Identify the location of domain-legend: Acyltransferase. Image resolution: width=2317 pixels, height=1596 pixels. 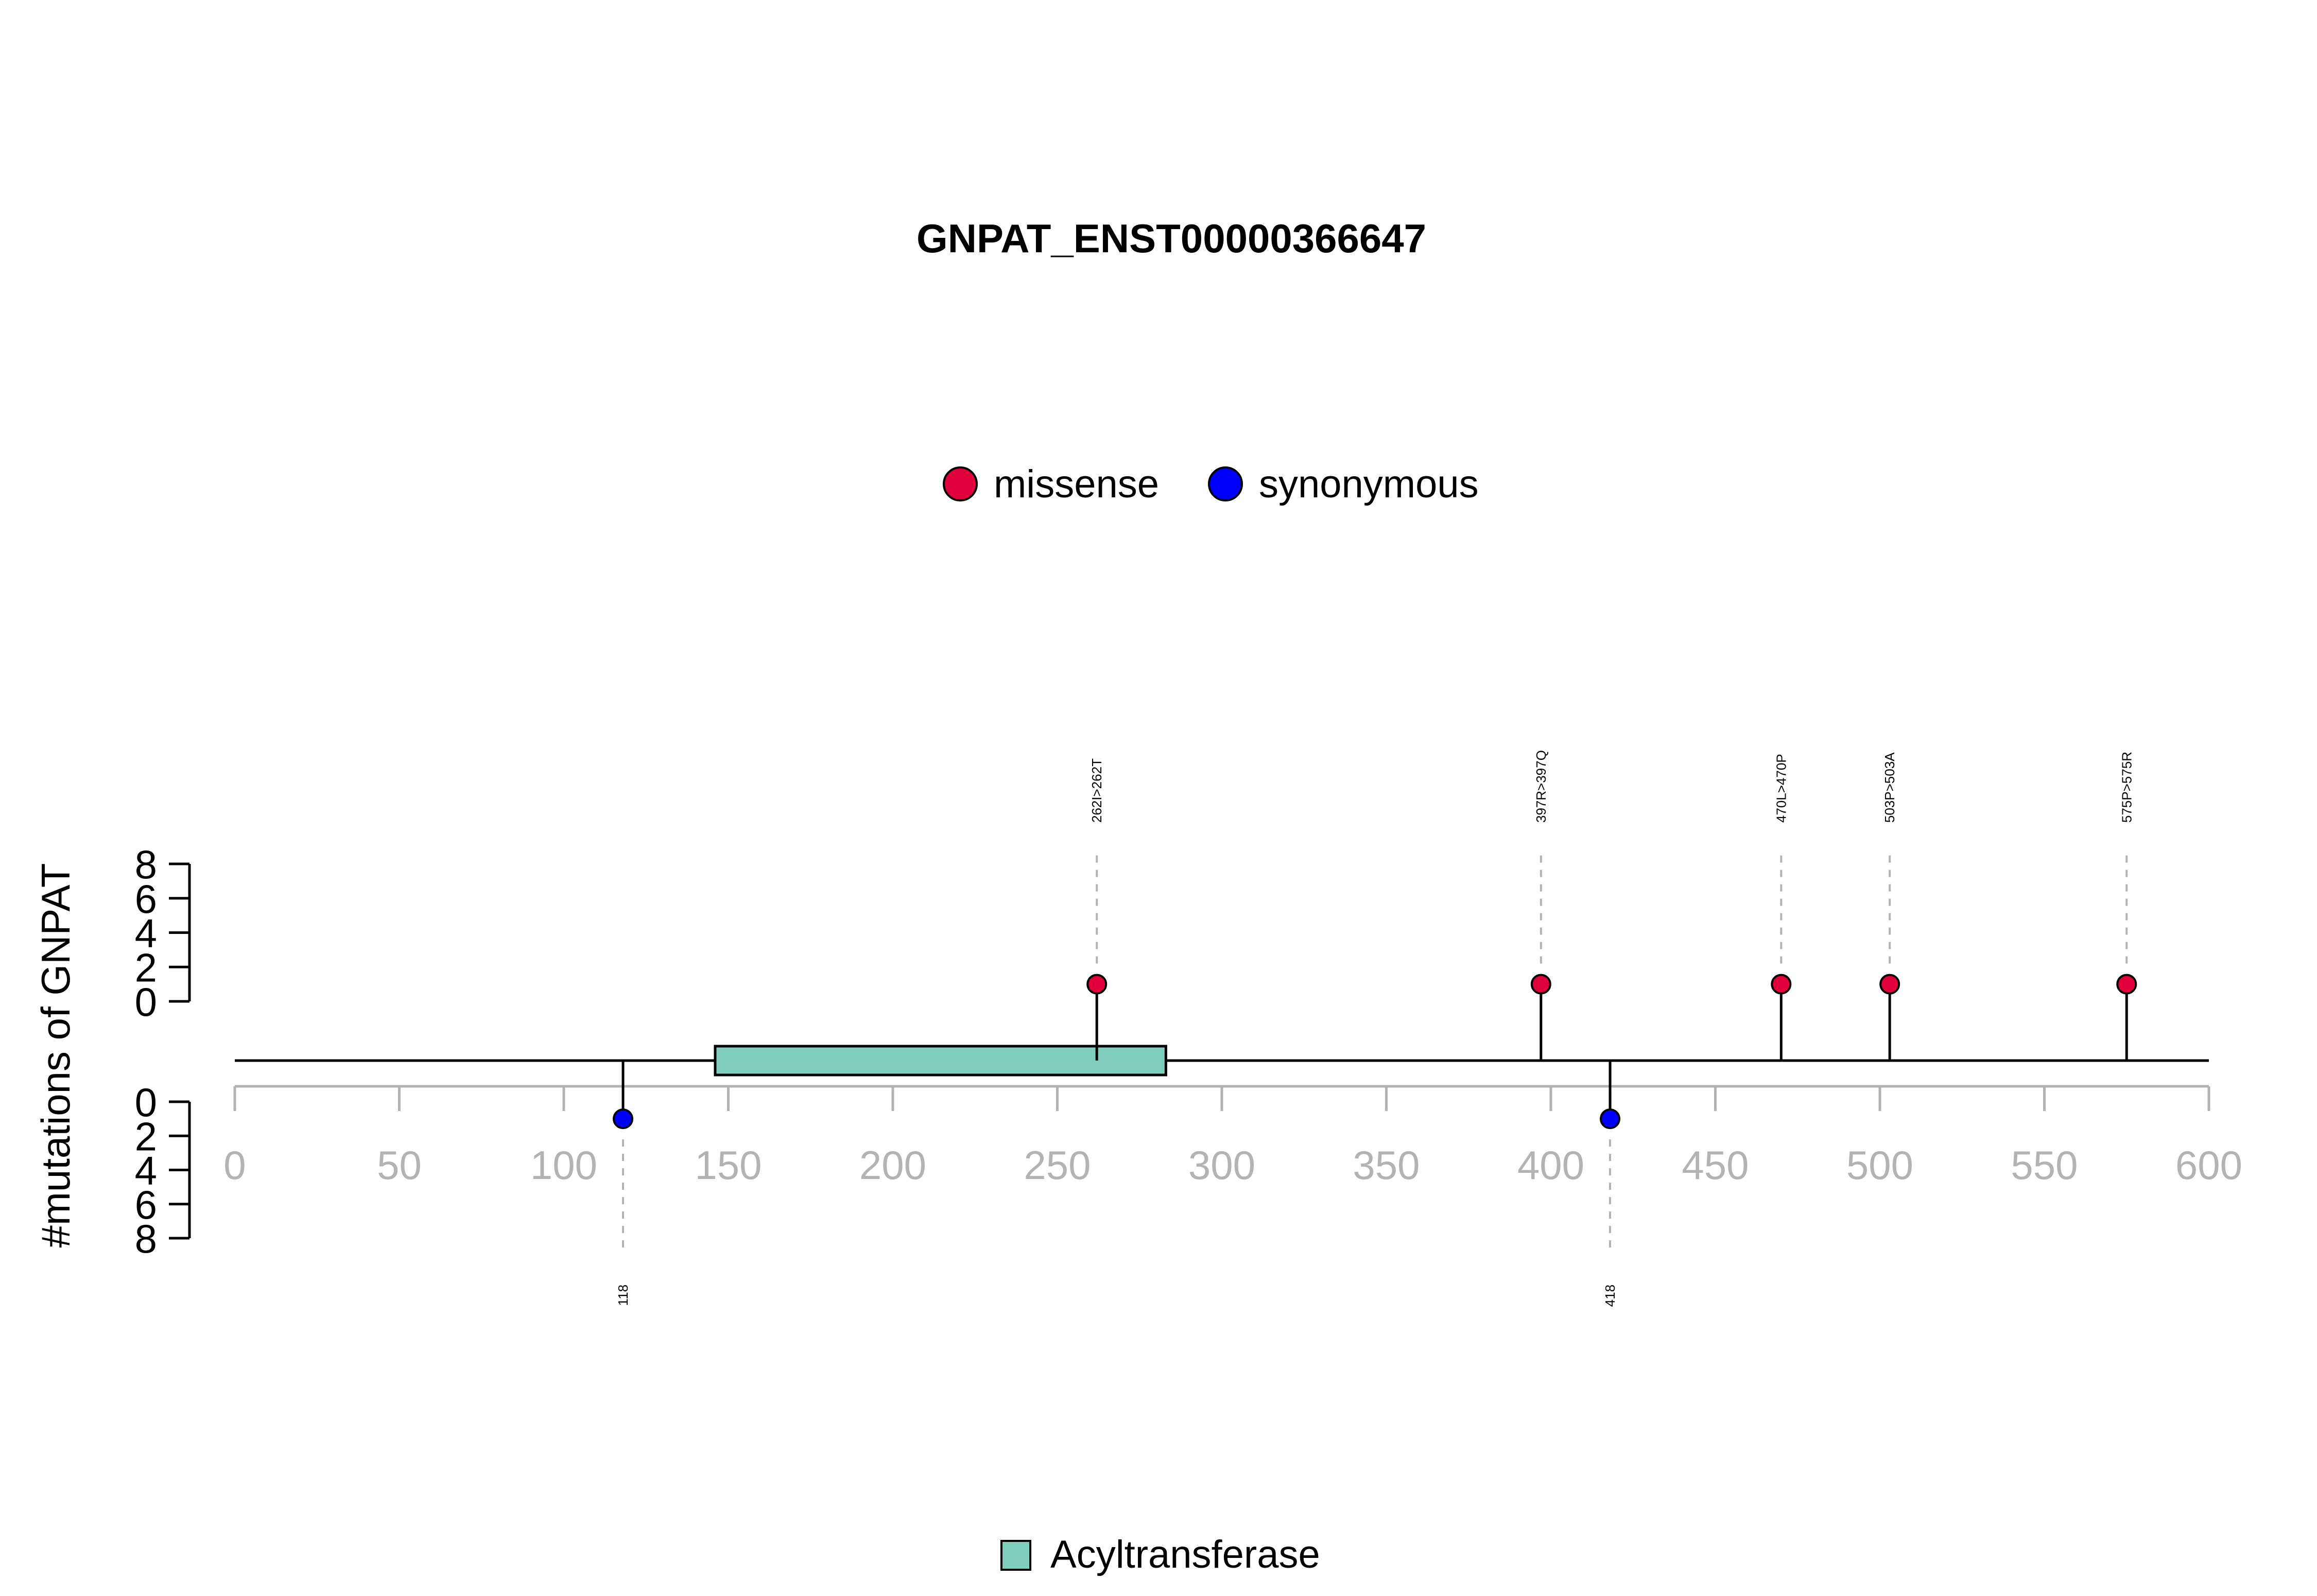
(1160, 1554).